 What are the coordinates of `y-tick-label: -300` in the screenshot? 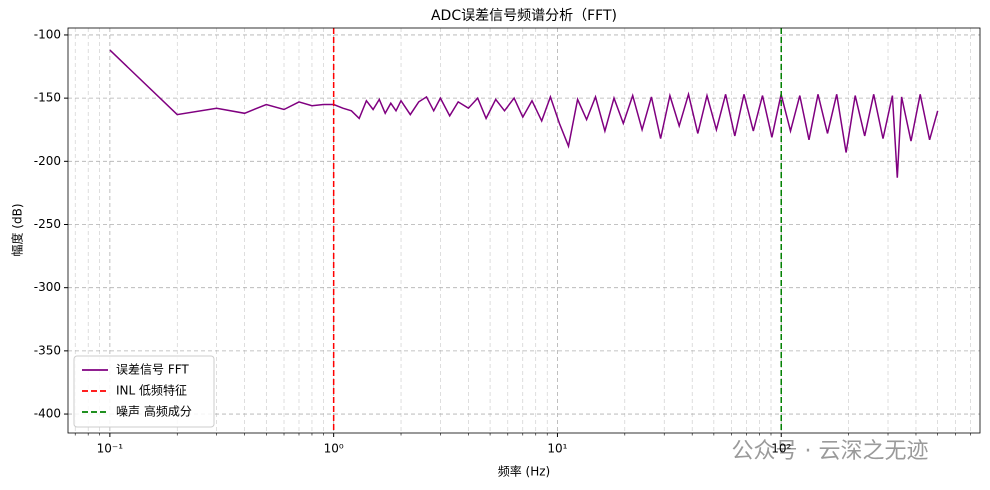 It's located at (47, 287).